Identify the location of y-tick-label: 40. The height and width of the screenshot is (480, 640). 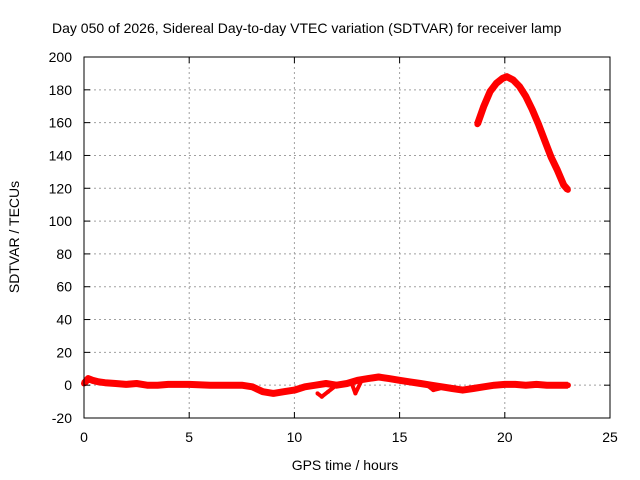
(64, 320).